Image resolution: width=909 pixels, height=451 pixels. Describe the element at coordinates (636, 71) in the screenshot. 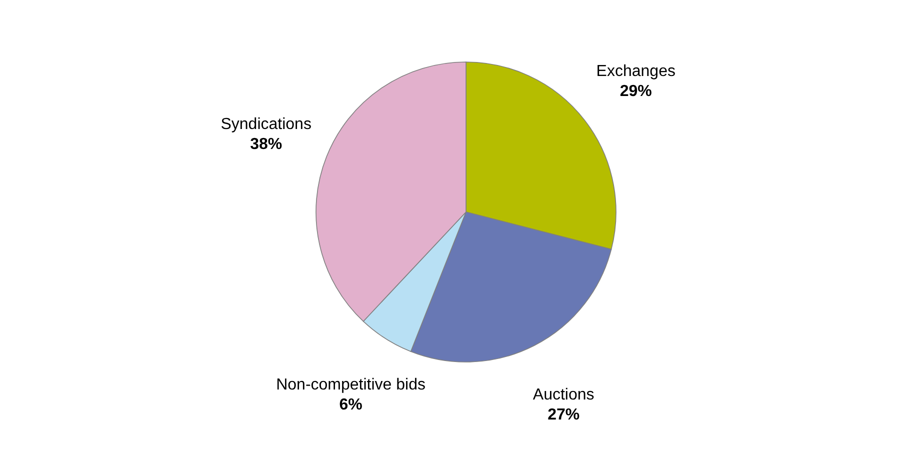

I see `slice-label: Exchanges` at that location.